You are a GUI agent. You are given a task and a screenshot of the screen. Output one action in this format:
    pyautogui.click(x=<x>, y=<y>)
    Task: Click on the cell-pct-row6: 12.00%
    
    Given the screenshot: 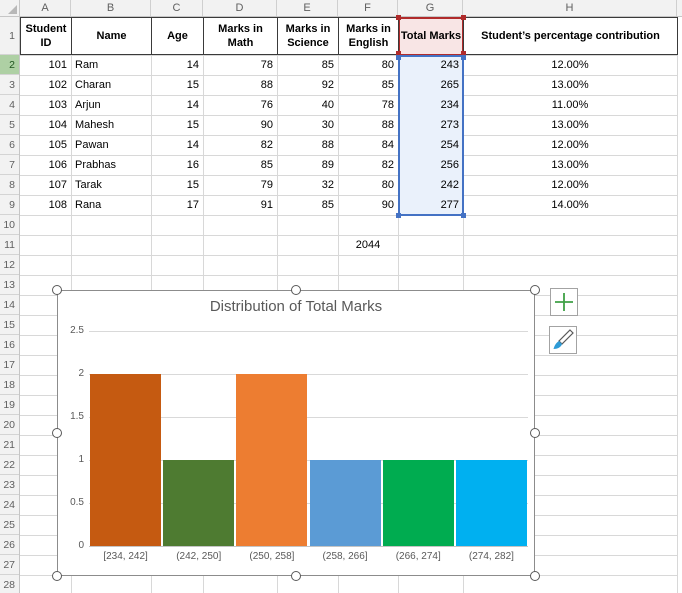 What is the action you would take?
    pyautogui.click(x=570, y=145)
    